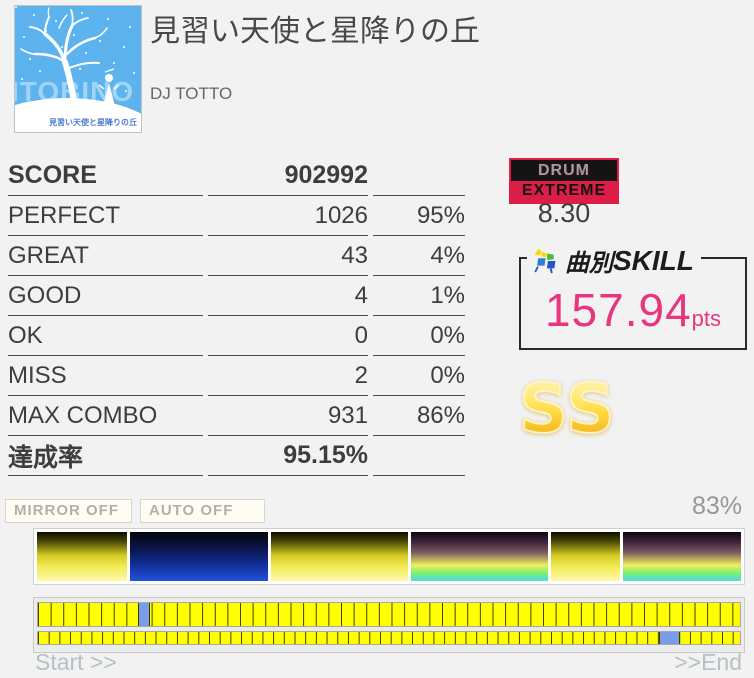 The image size is (754, 678). What do you see at coordinates (288, 216) in the screenshot?
I see `judge-count: 1026` at bounding box center [288, 216].